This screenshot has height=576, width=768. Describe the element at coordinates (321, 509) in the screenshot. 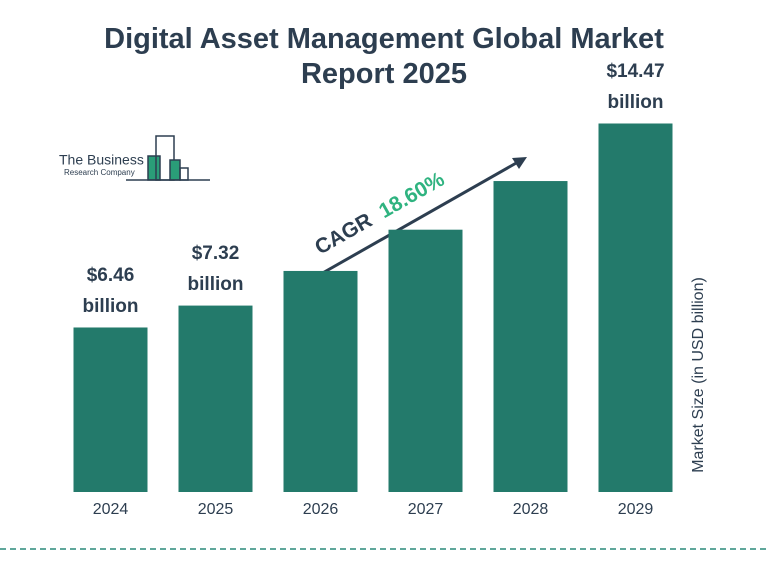

I see `x-tick-label: 2026` at that location.